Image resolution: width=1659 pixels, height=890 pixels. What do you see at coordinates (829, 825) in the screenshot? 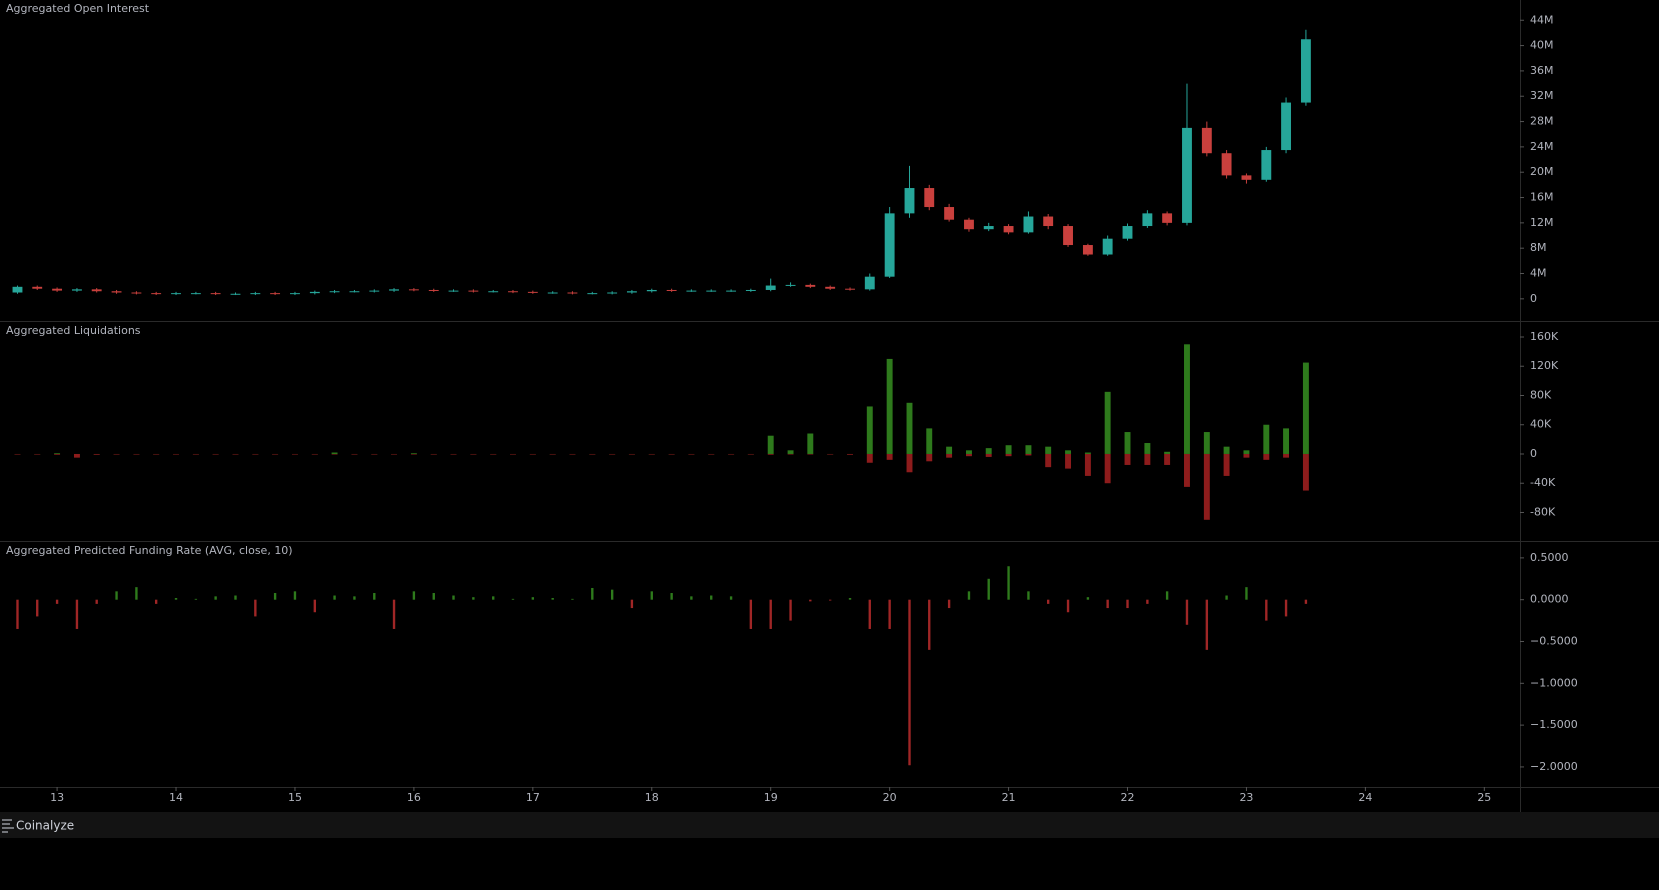
I see `footer-bar` at bounding box center [829, 825].